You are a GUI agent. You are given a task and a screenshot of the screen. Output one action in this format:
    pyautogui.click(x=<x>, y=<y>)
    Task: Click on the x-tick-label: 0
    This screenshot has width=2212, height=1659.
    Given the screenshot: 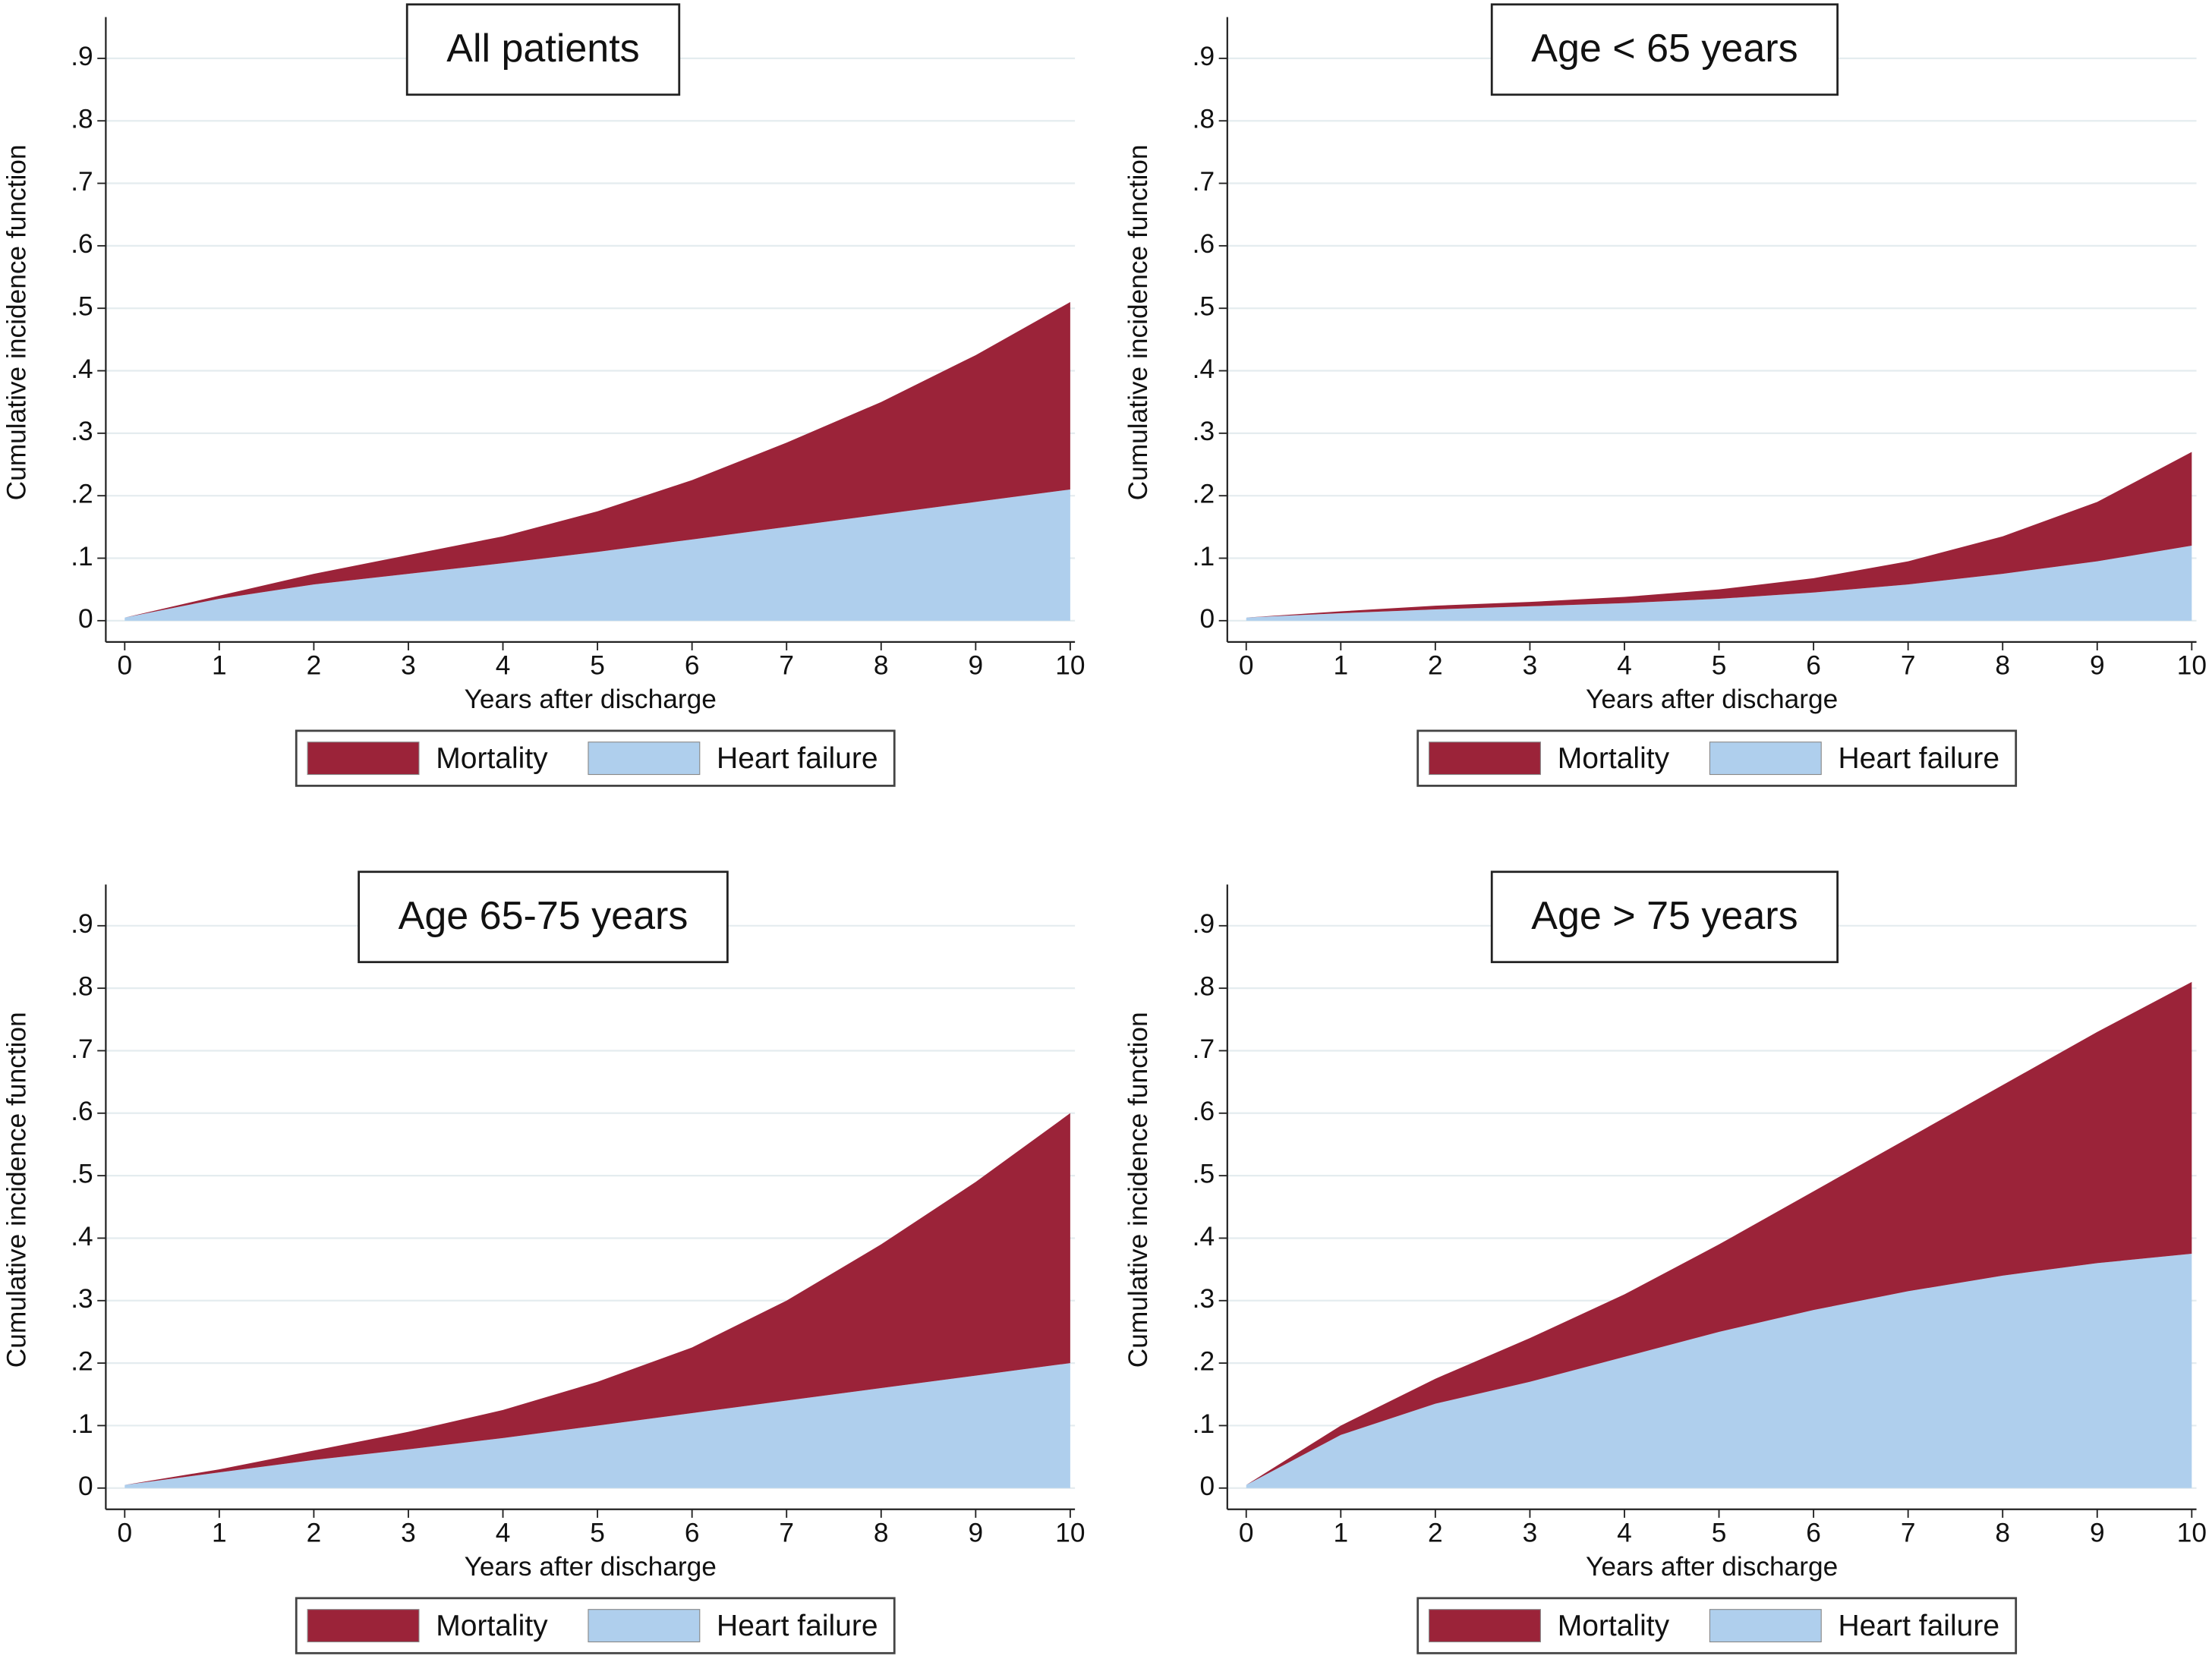 What is the action you would take?
    pyautogui.click(x=125, y=666)
    